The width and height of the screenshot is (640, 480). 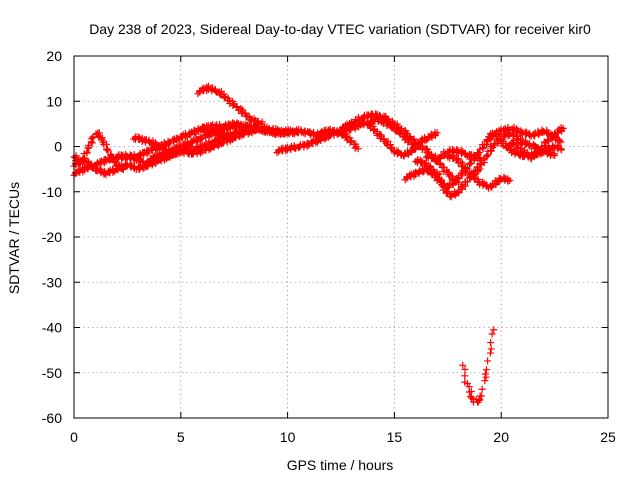 I want to click on x-tick-label: 25, so click(x=608, y=437).